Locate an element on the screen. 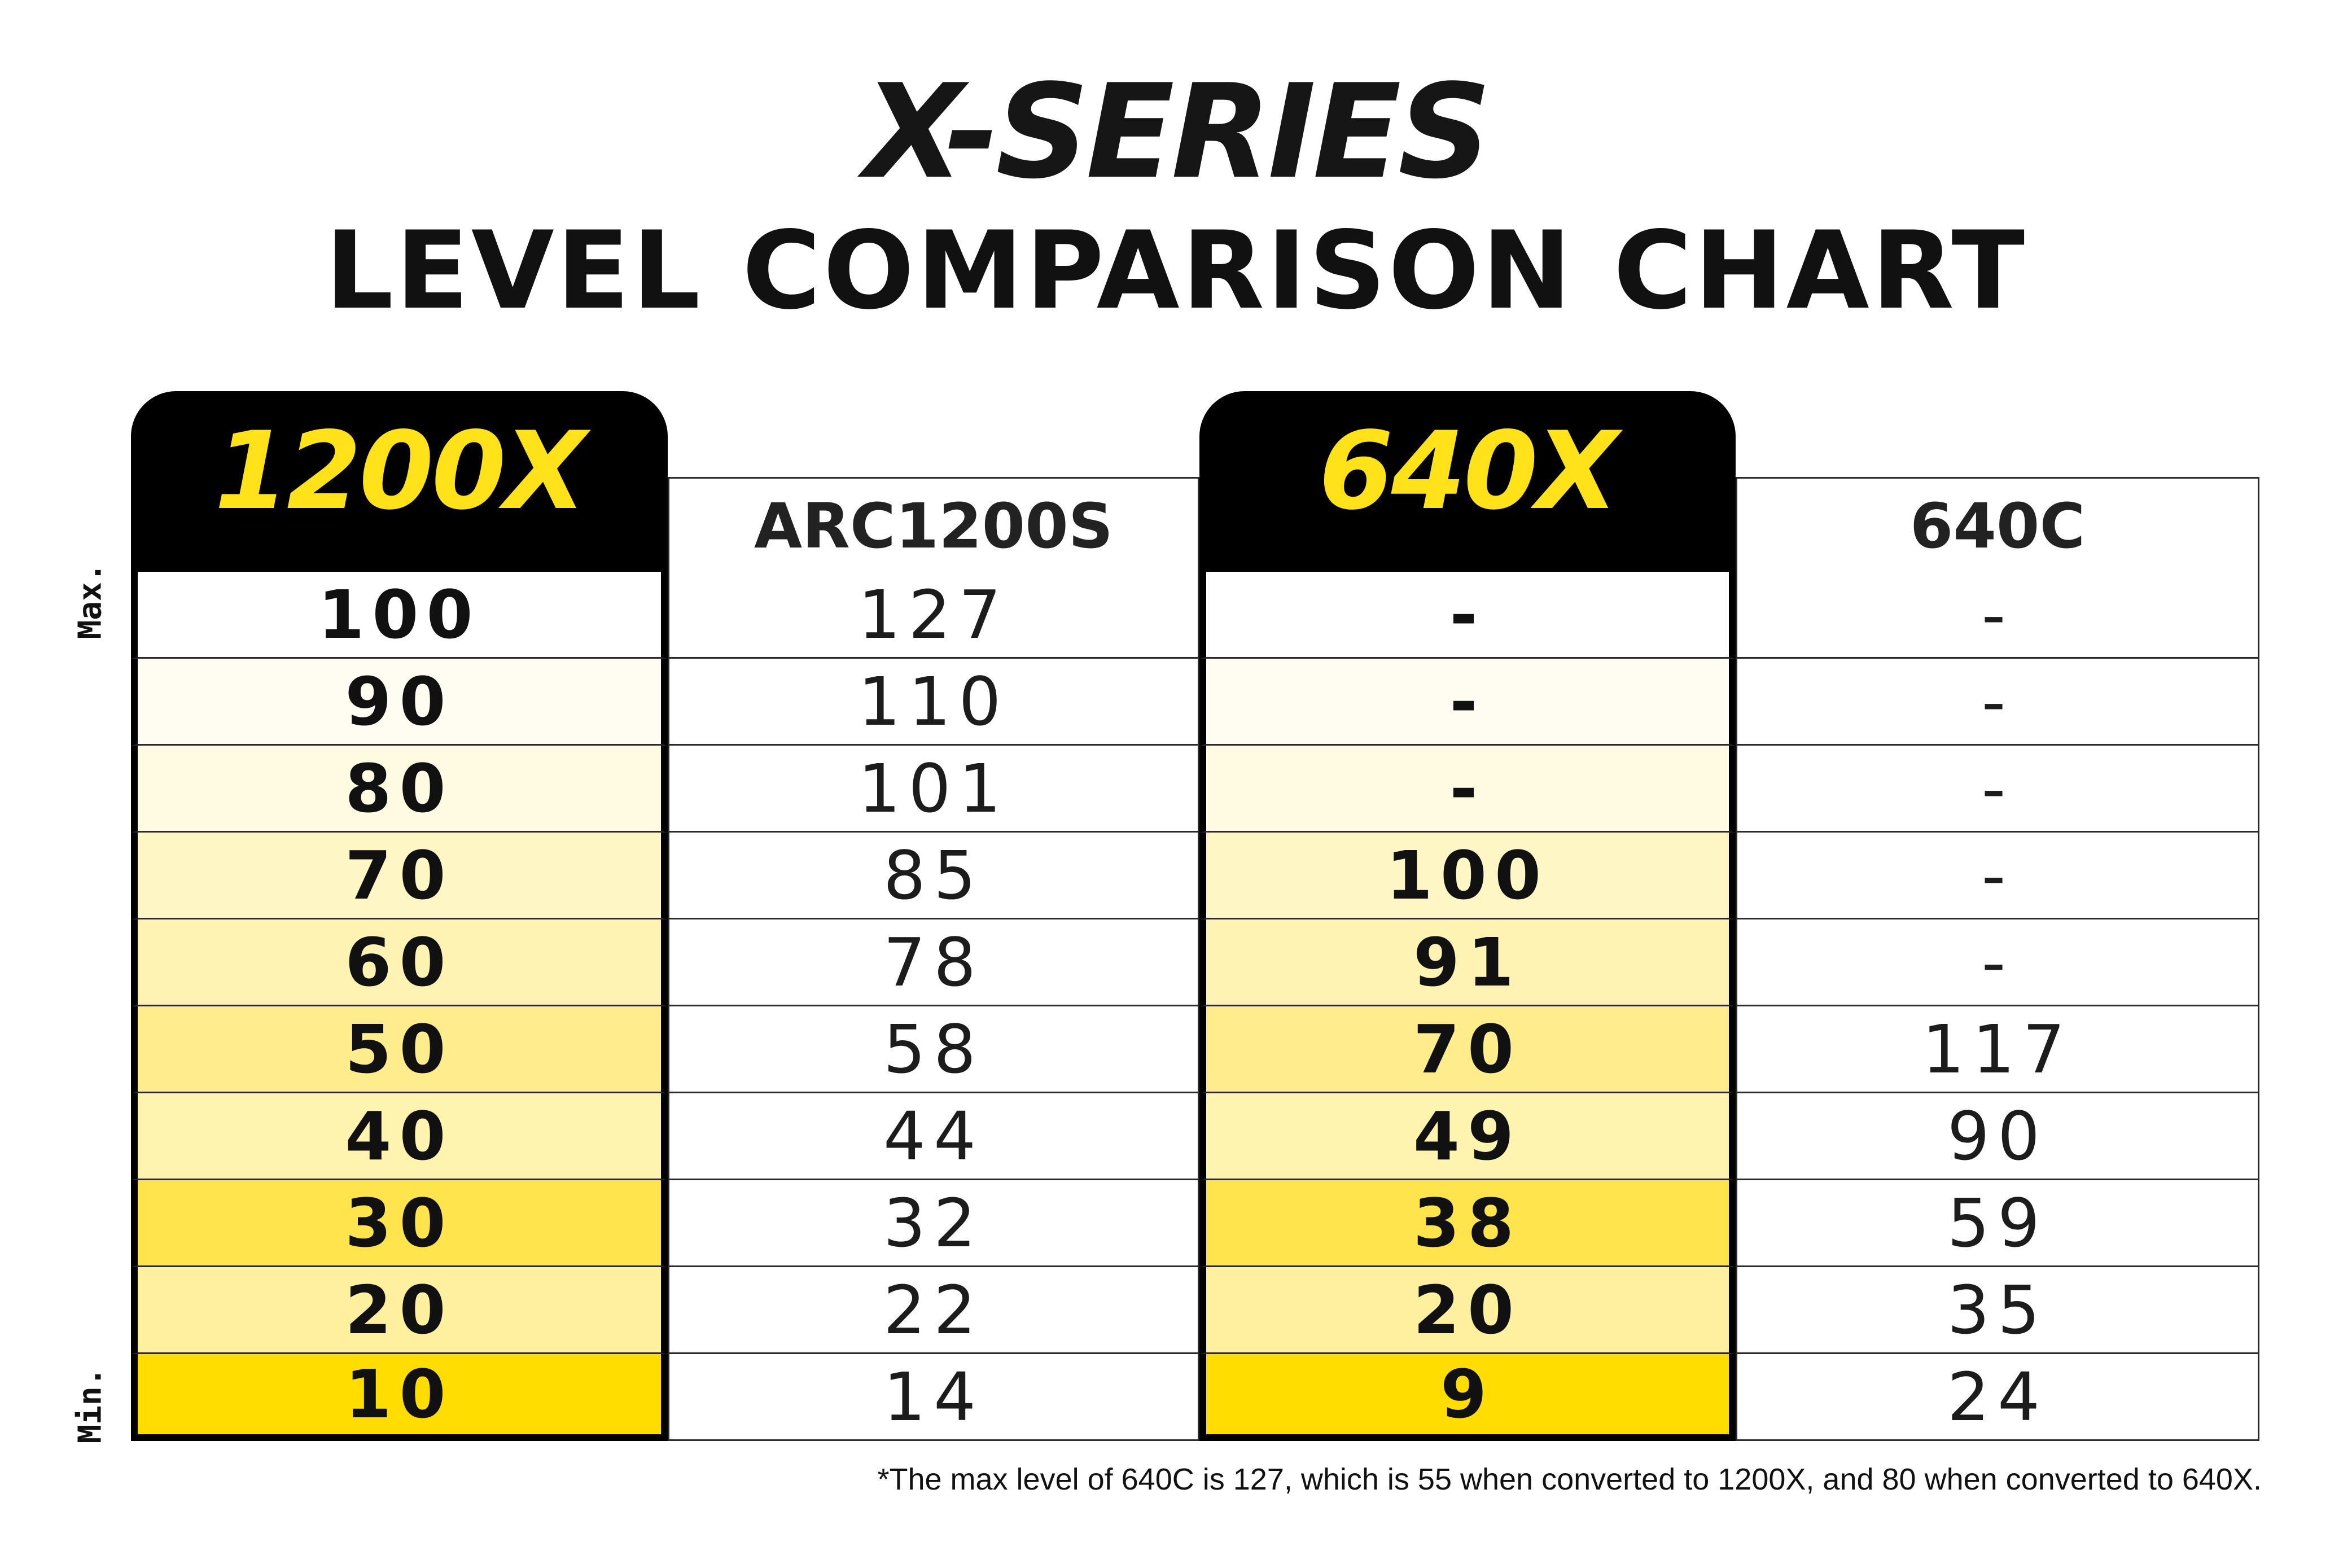 The image size is (2352, 1568). cell-640x-row-10: 9 is located at coordinates (1467, 1397).